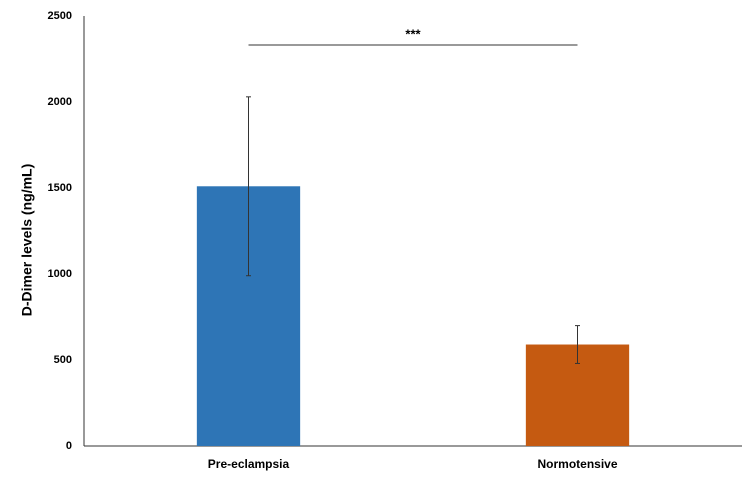 The image size is (750, 481). What do you see at coordinates (60, 188) in the screenshot?
I see `y-tick-label: 1500` at bounding box center [60, 188].